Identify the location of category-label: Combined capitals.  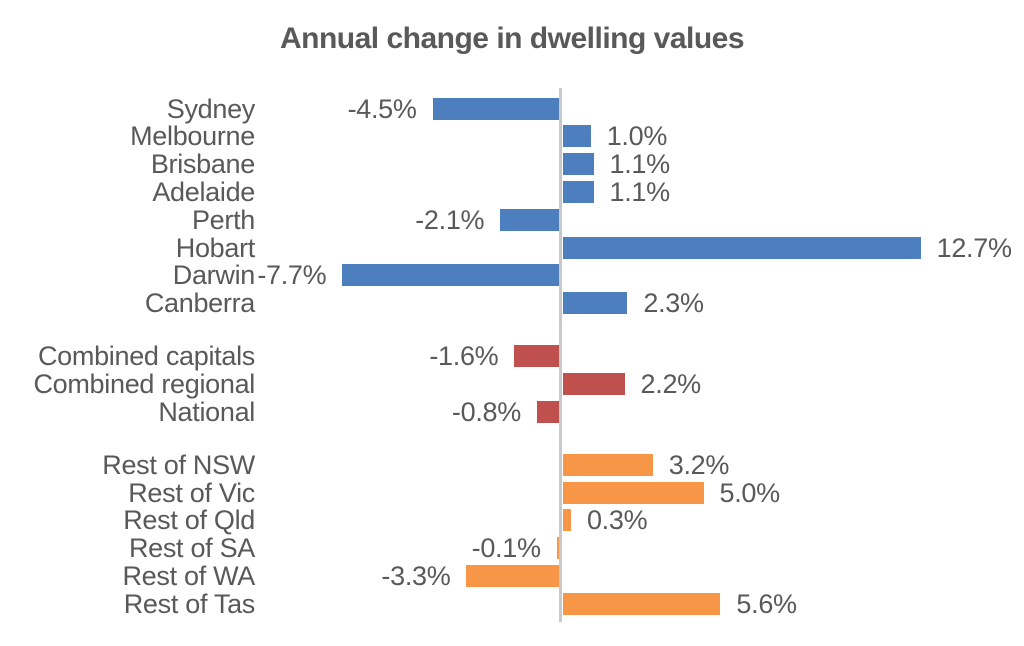
(146, 356).